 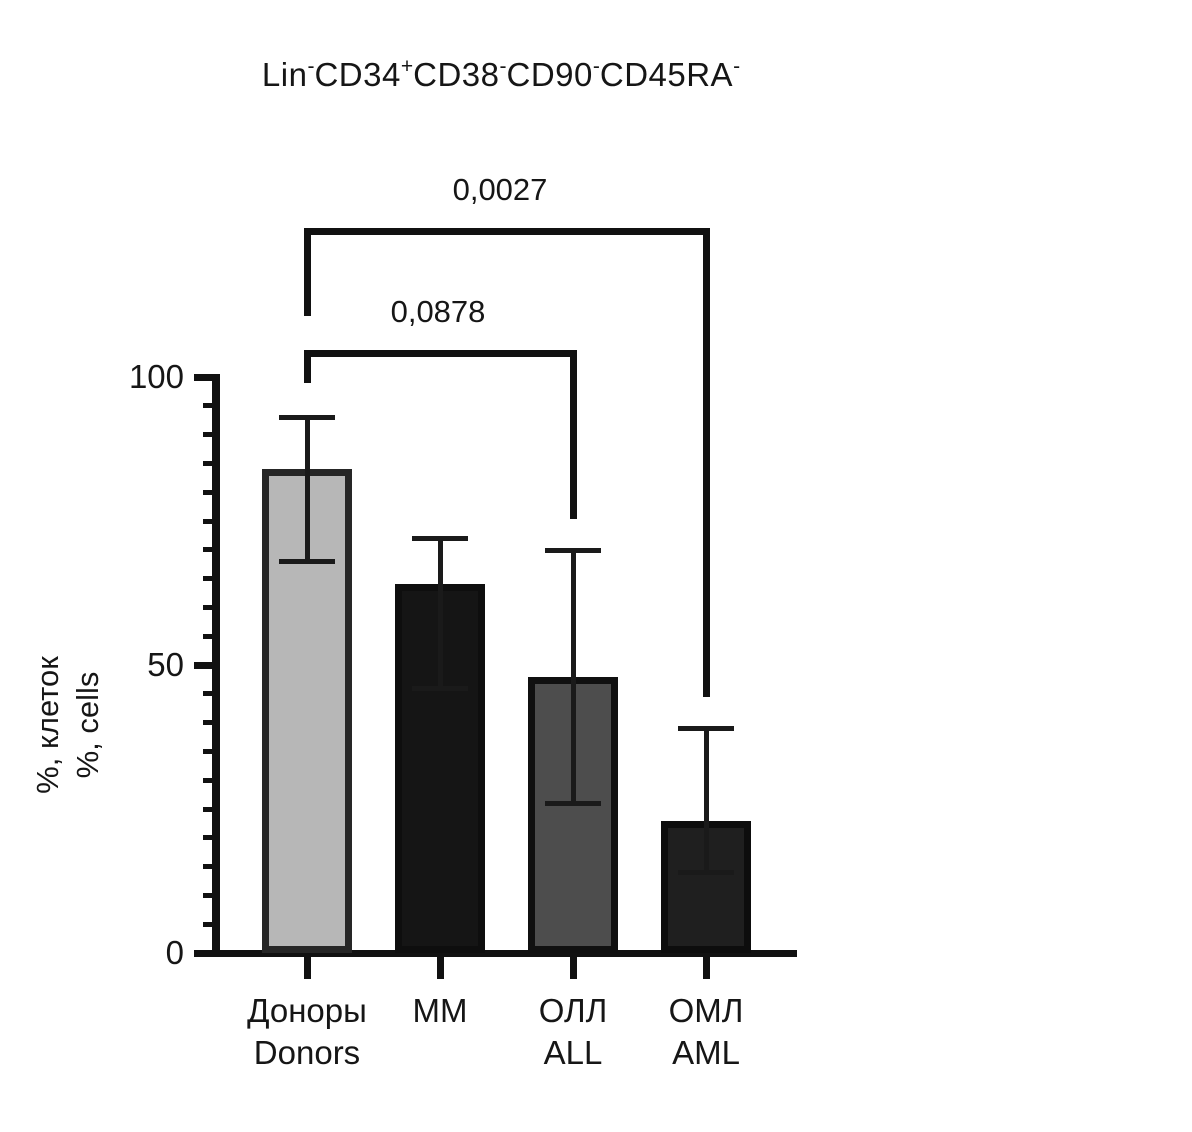 What do you see at coordinates (440, 689) in the screenshot?
I see `error-cap-bottom-mm` at bounding box center [440, 689].